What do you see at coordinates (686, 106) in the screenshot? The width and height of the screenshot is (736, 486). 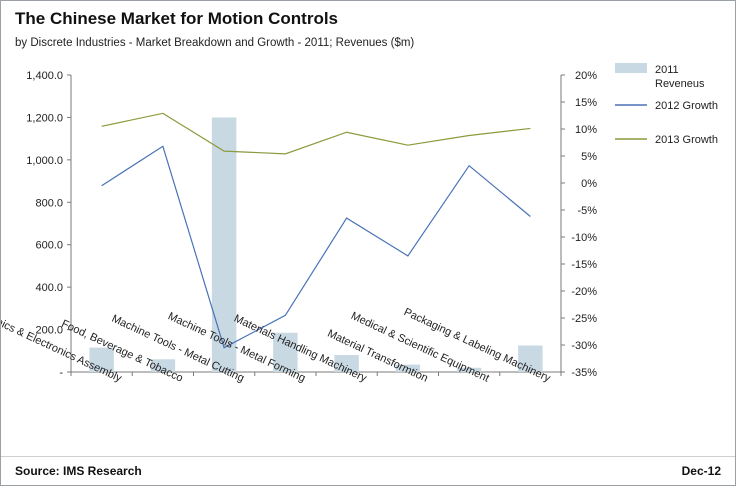 I see `legend-label-2012-growth: 2012 Growth` at bounding box center [686, 106].